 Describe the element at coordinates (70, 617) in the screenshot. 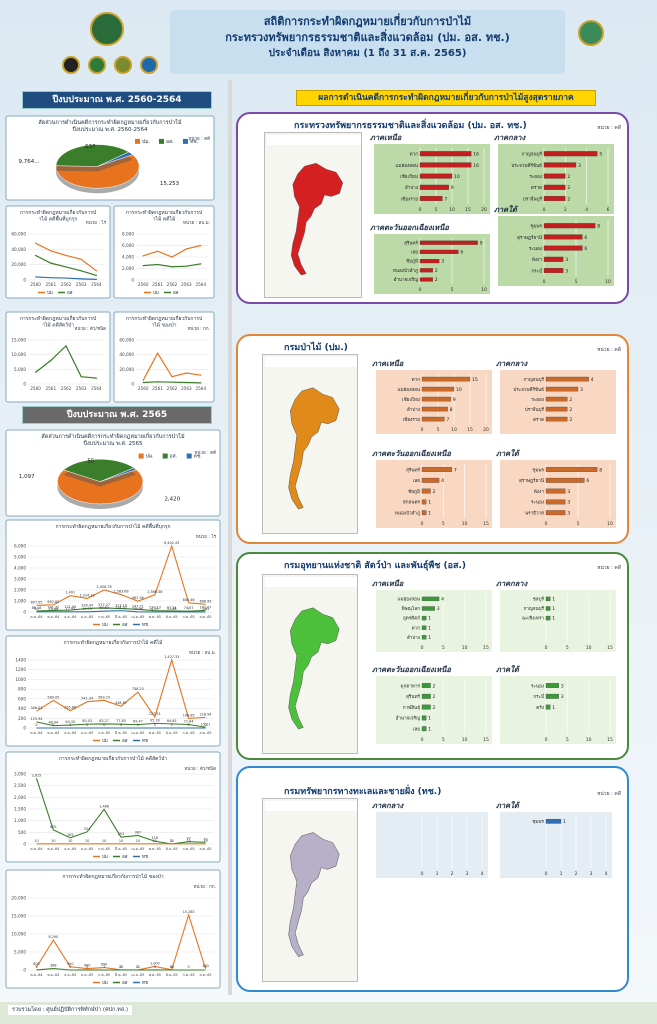

I see `line1-xtick: ธ.ค.-64` at that location.